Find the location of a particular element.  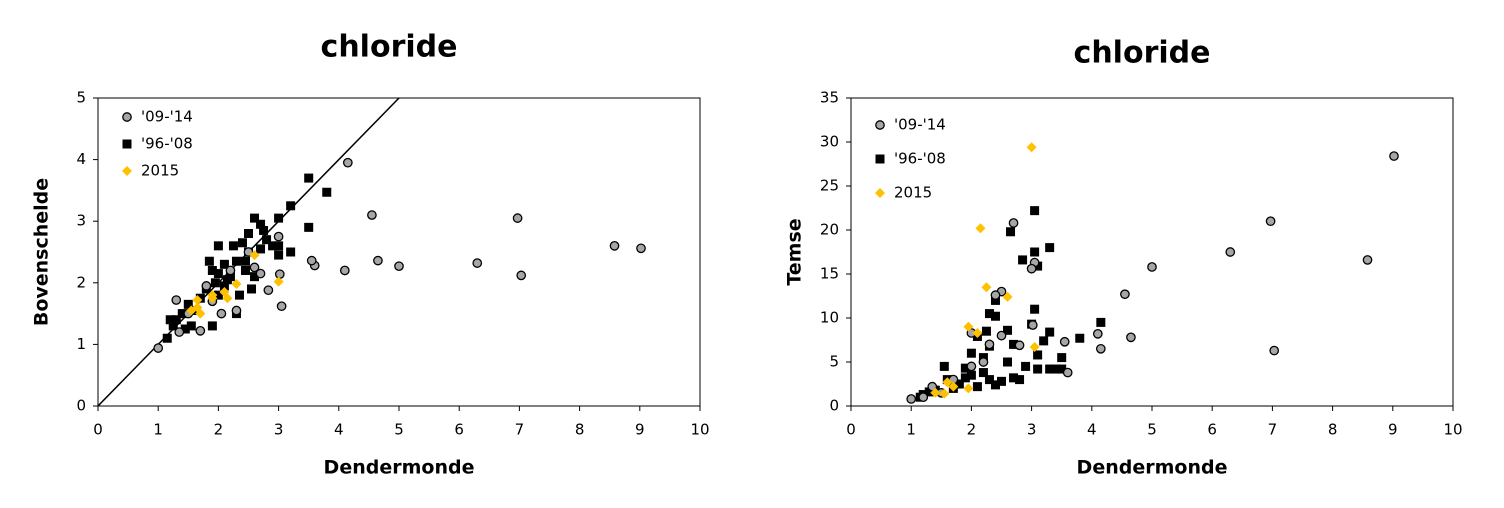

x-tick-label: 7 is located at coordinates (520, 430).